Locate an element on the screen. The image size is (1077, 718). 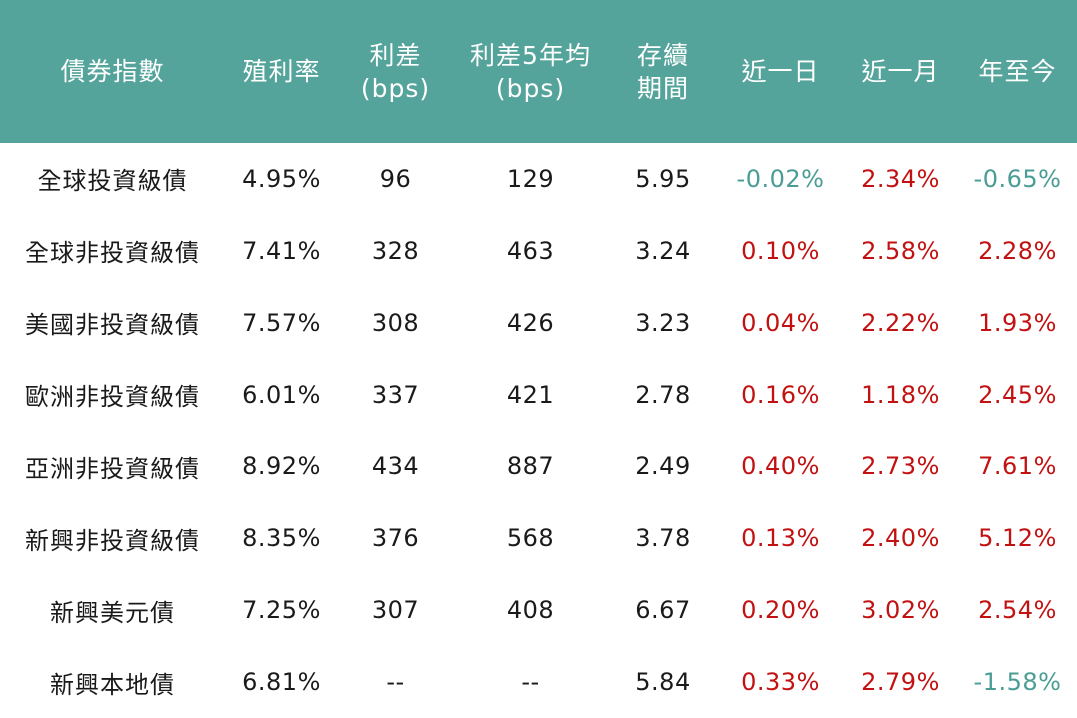
table-row: 全球投資級債 4.95% 96 129 5.95 -0.02% 2.34% -0.65% is located at coordinates (538, 179).